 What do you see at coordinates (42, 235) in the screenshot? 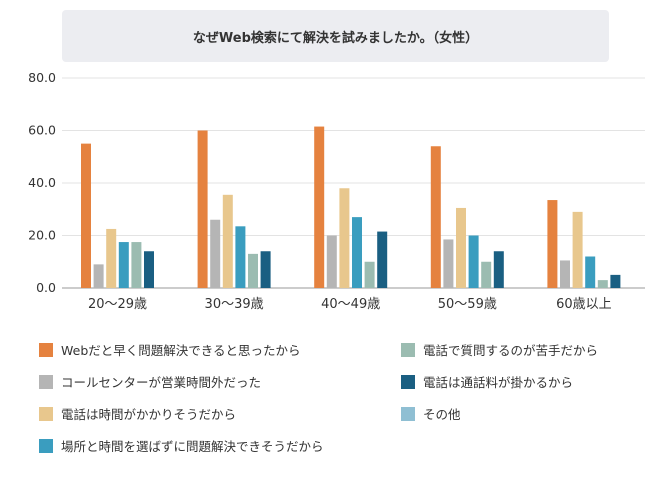
I see `y-tick-label: 20.0` at bounding box center [42, 235].